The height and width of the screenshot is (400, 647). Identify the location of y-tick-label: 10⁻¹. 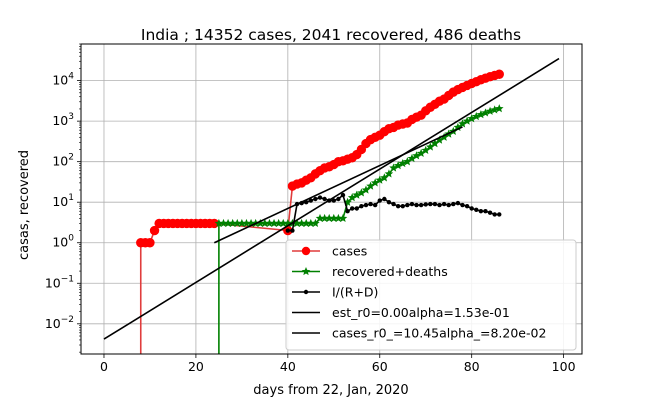
(59, 282).